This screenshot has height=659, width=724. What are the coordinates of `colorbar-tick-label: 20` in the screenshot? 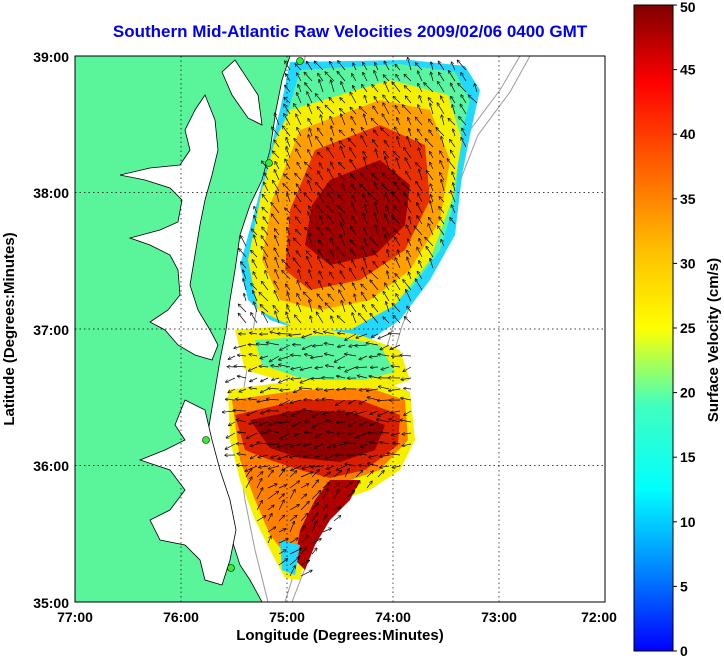 It's located at (688, 393).